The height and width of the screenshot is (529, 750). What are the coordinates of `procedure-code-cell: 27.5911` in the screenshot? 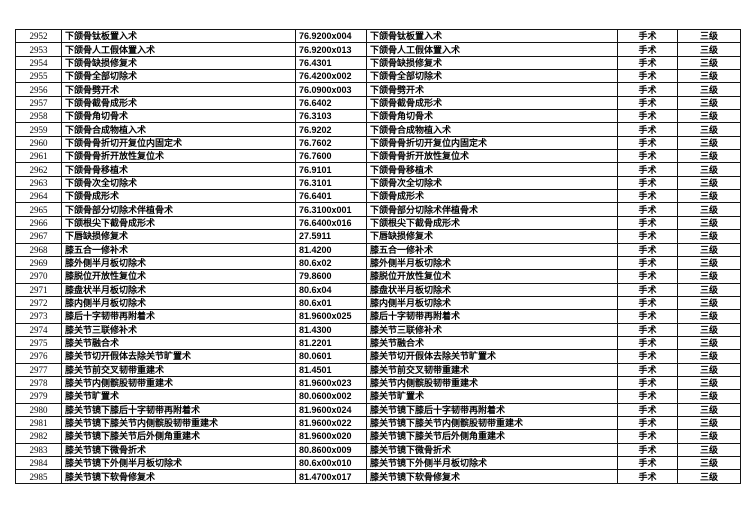 It's located at (331, 236).